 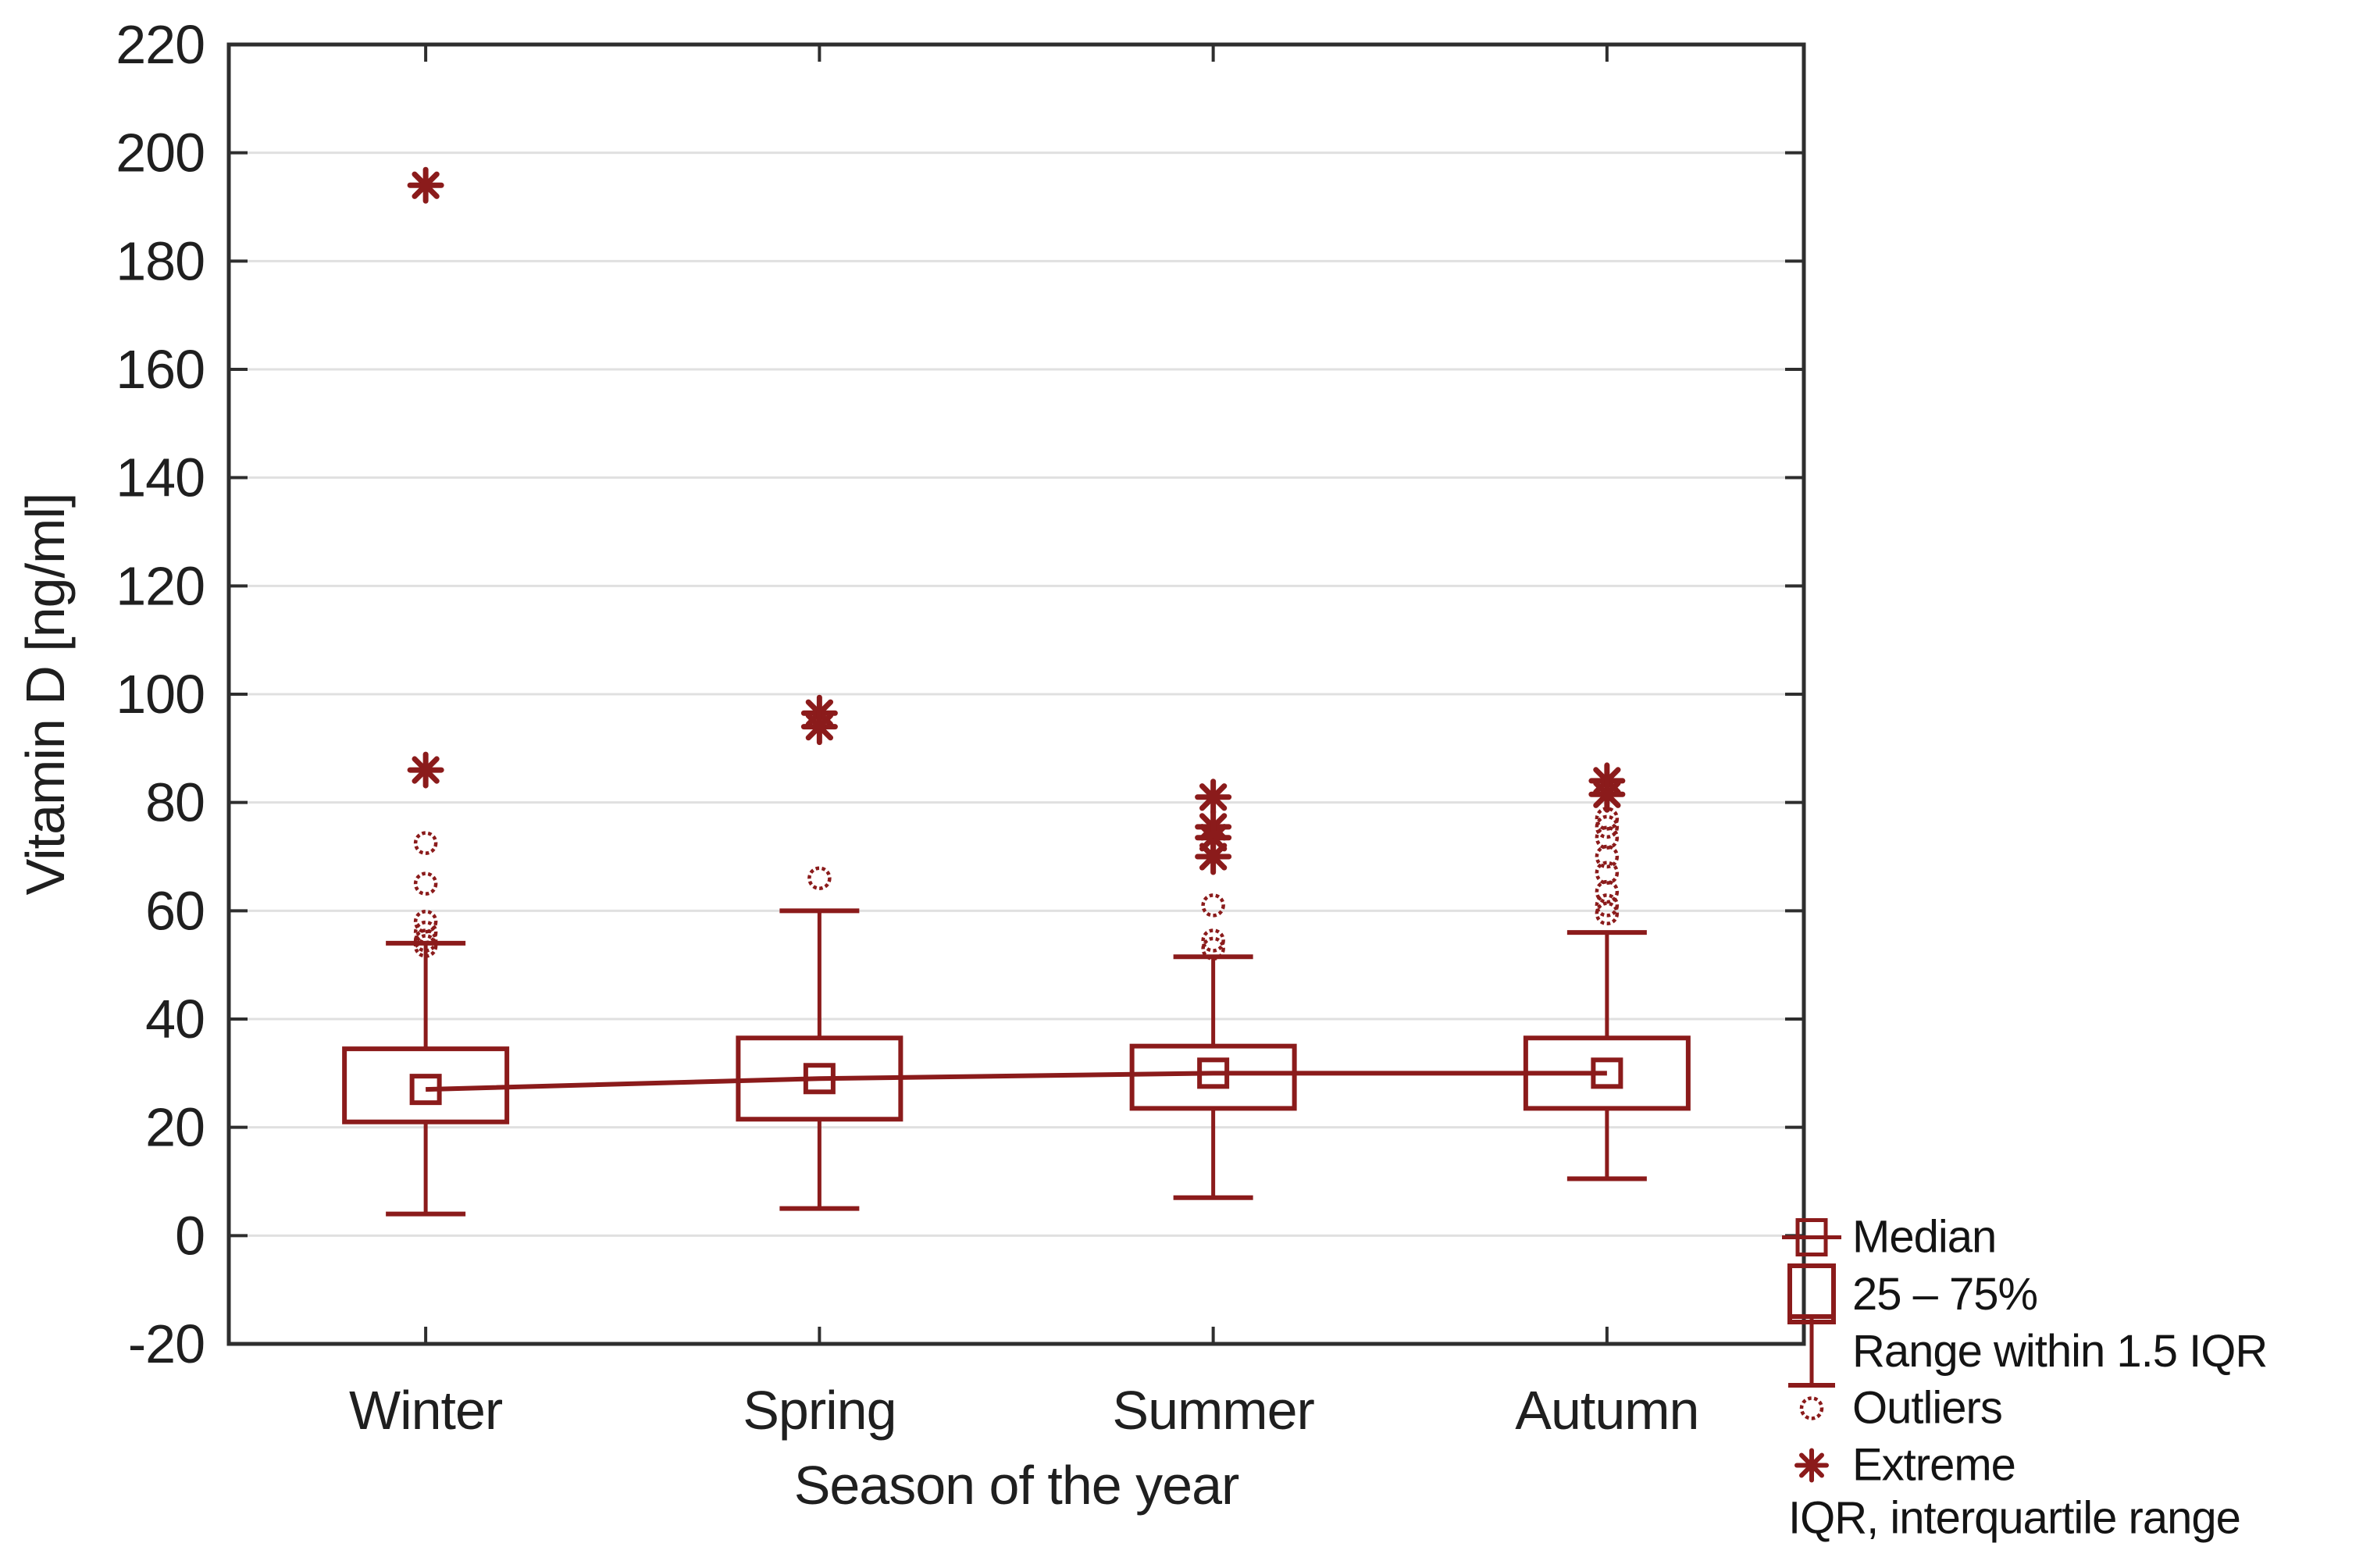 What do you see at coordinates (166, 1343) in the screenshot?
I see `y-tick-label: -20` at bounding box center [166, 1343].